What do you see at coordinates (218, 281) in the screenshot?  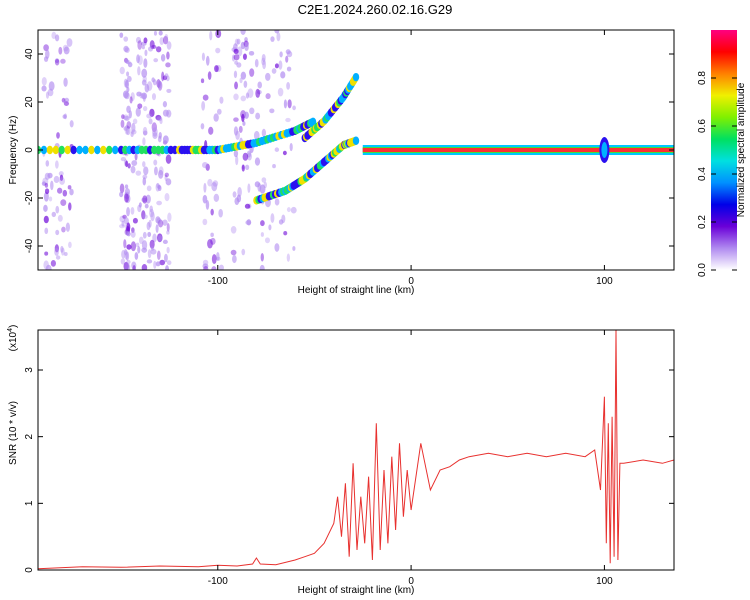 I see `x-tick-label: -100` at bounding box center [218, 281].